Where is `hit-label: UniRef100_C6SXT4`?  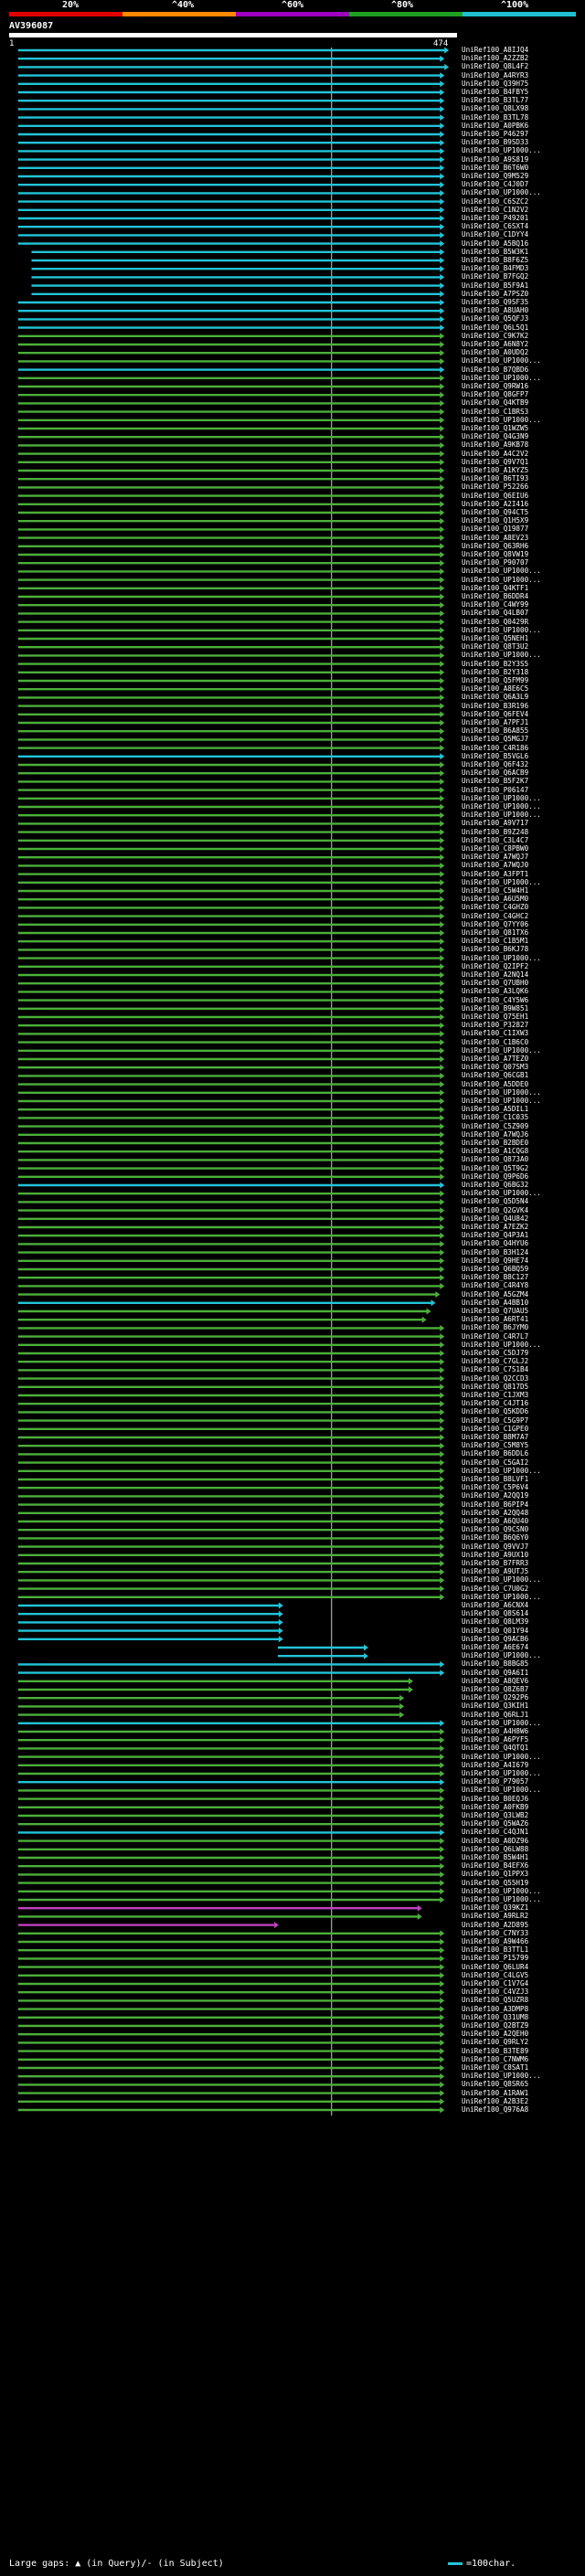
hit-label: UniRef100_C6SXT4 is located at coordinates (495, 227).